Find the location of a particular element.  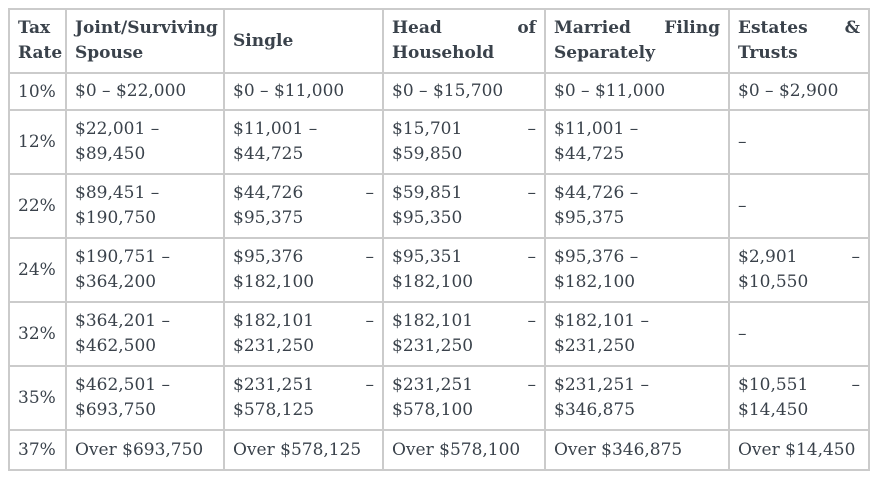

cell-line: $693,750 is located at coordinates (116, 410).